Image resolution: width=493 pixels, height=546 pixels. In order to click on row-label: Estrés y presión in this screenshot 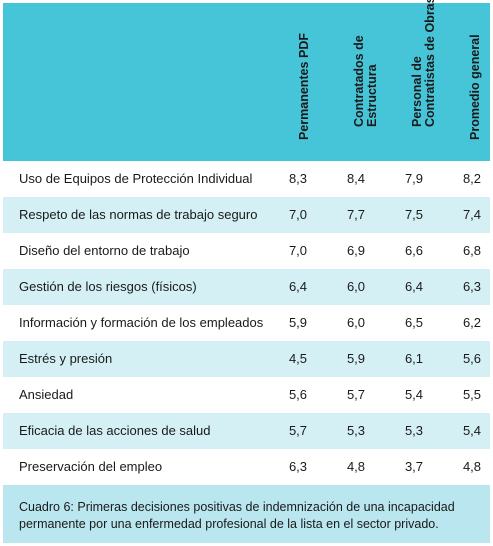, I will do `click(66, 358)`.